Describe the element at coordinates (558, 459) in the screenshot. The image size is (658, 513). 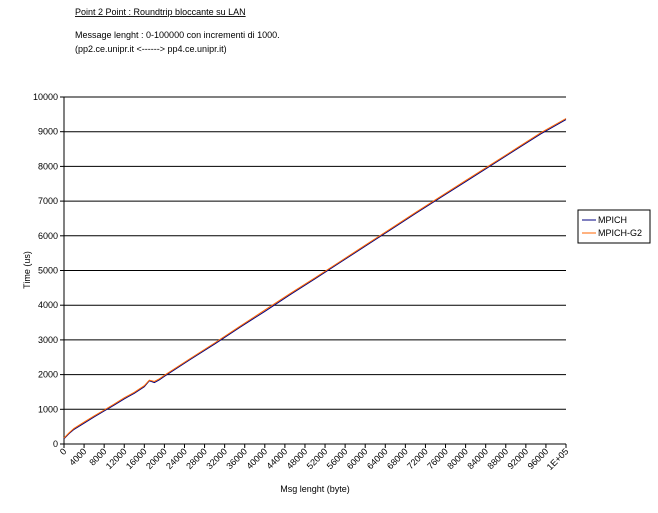
I see `x-tick-label: 1E+05` at that location.